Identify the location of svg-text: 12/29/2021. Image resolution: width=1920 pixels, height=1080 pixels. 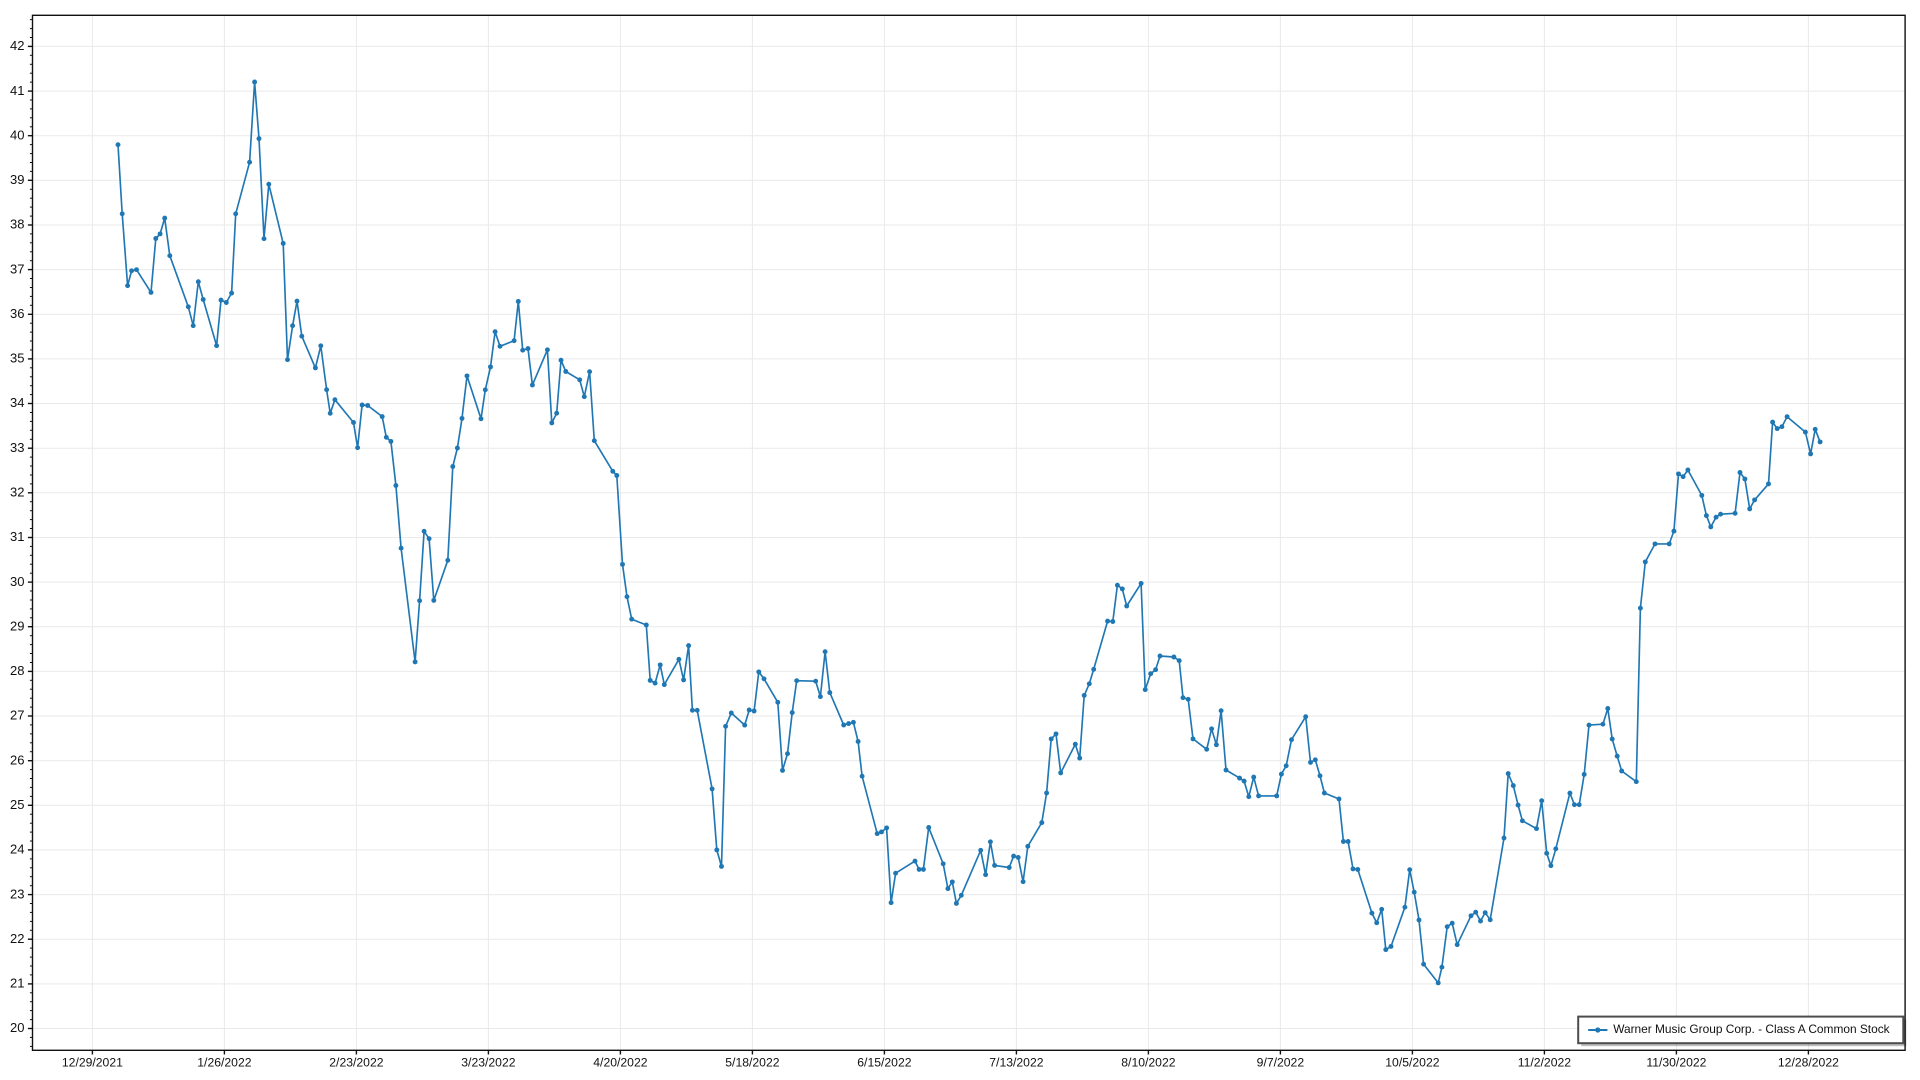
(92, 1063).